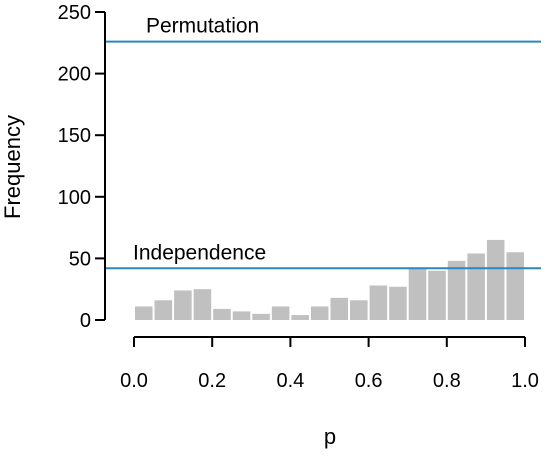  I want to click on y-axis: 0 50 100 150 200 250, so click(82, 167).